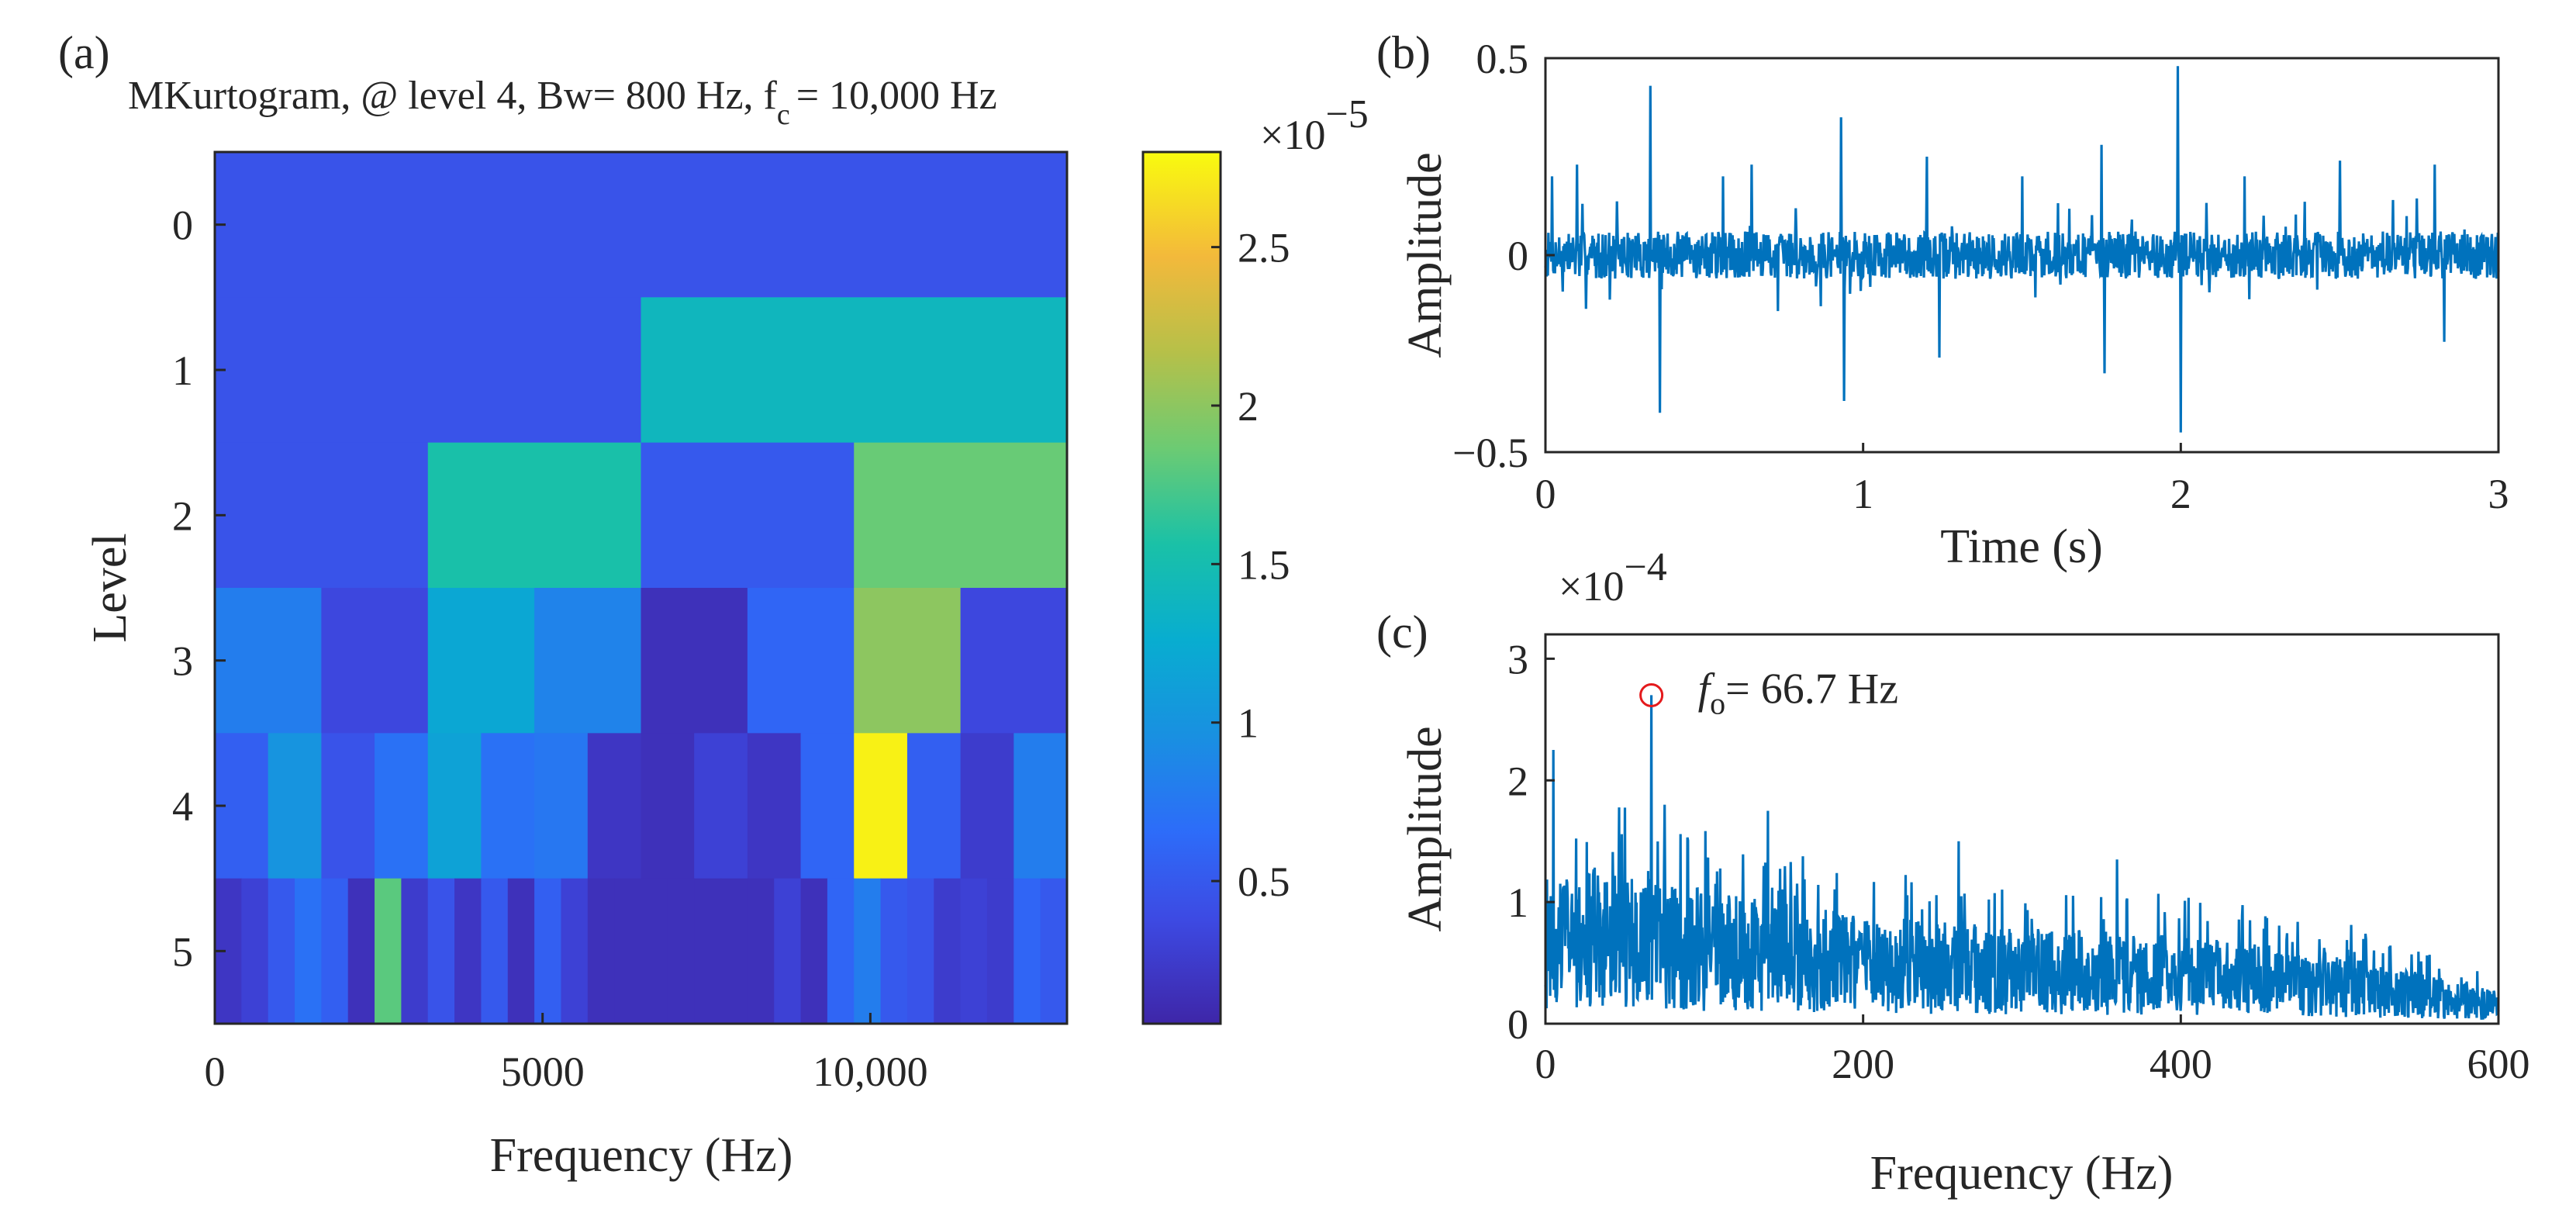 This screenshot has height=1223, width=2576. I want to click on time-signal-x-label: Time (s), so click(2021, 546).